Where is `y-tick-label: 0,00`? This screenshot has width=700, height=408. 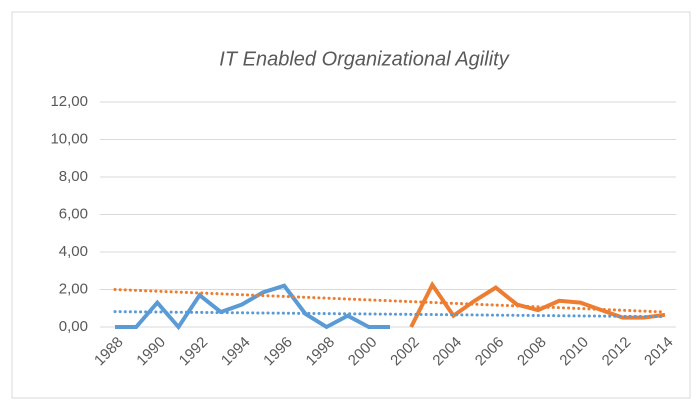
y-tick-label: 0,00 is located at coordinates (73, 326).